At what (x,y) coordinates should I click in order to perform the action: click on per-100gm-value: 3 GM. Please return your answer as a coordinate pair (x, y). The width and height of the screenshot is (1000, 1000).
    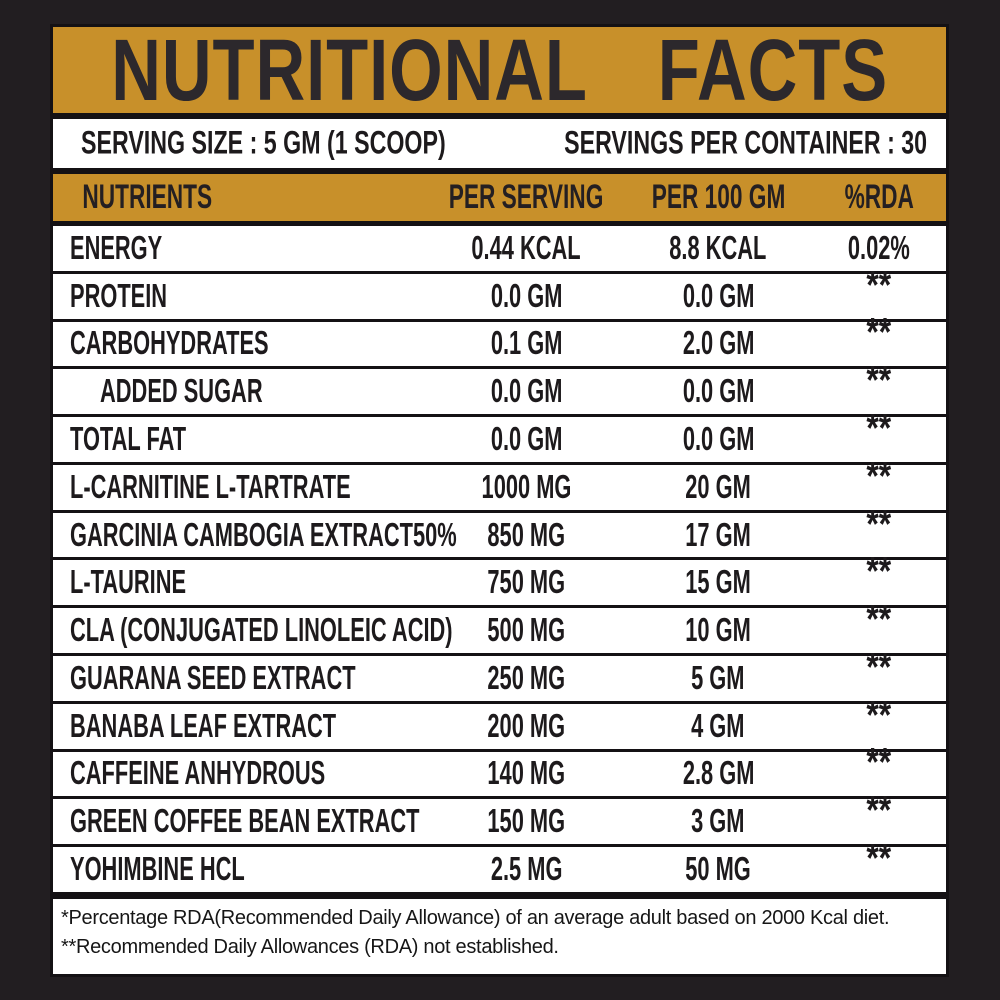
    Looking at the image, I should click on (718, 820).